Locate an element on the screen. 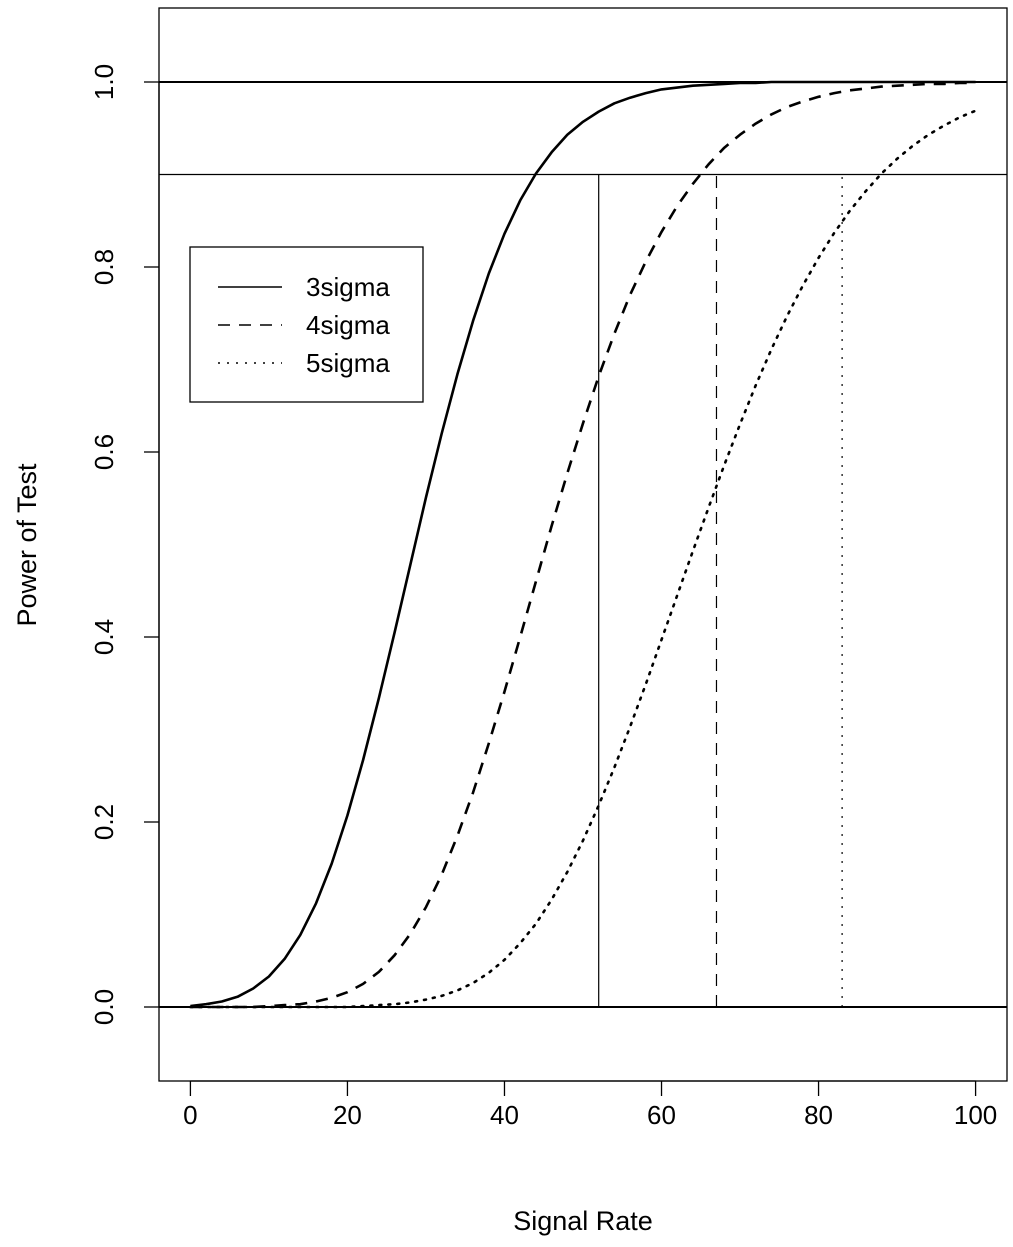 This screenshot has height=1247, width=1013. legend: 3sigma 4sigma 5sigma is located at coordinates (306, 324).